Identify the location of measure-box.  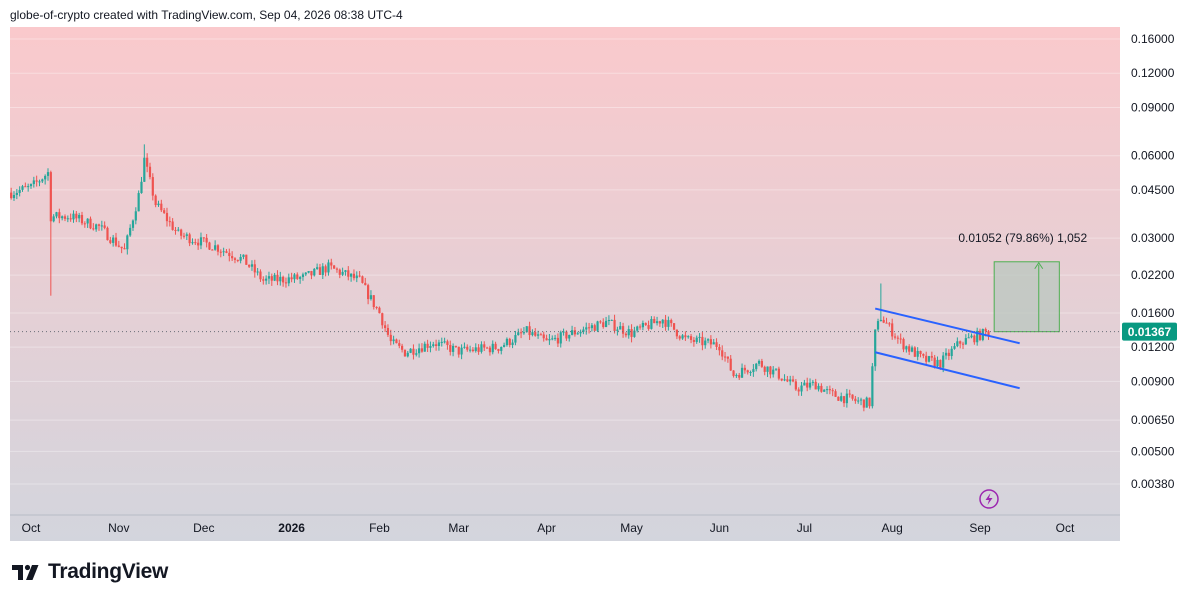
(1026, 297).